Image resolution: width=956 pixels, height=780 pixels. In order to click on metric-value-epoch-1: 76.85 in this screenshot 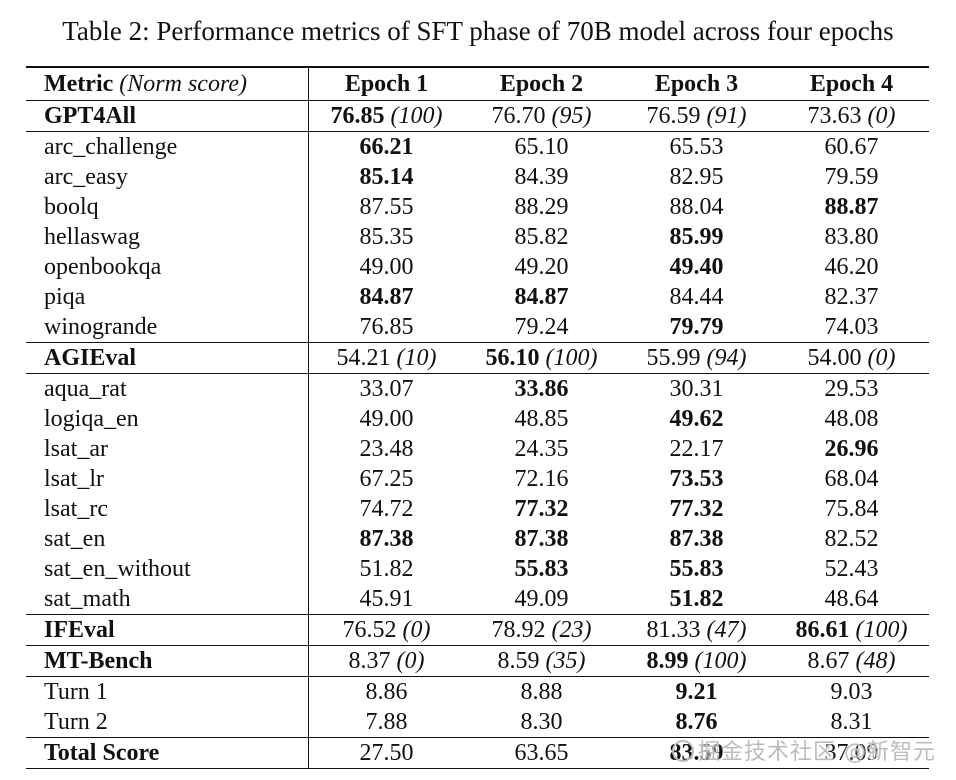, I will do `click(387, 327)`.